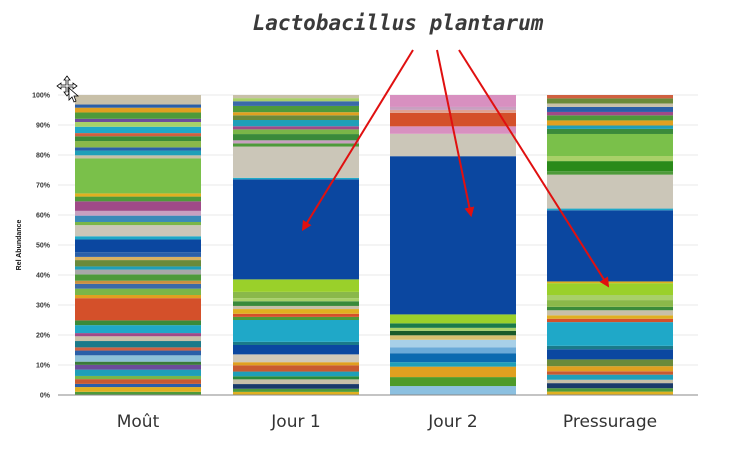  Describe the element at coordinates (43, 336) in the screenshot. I see `y-tick-label: 20%` at that location.